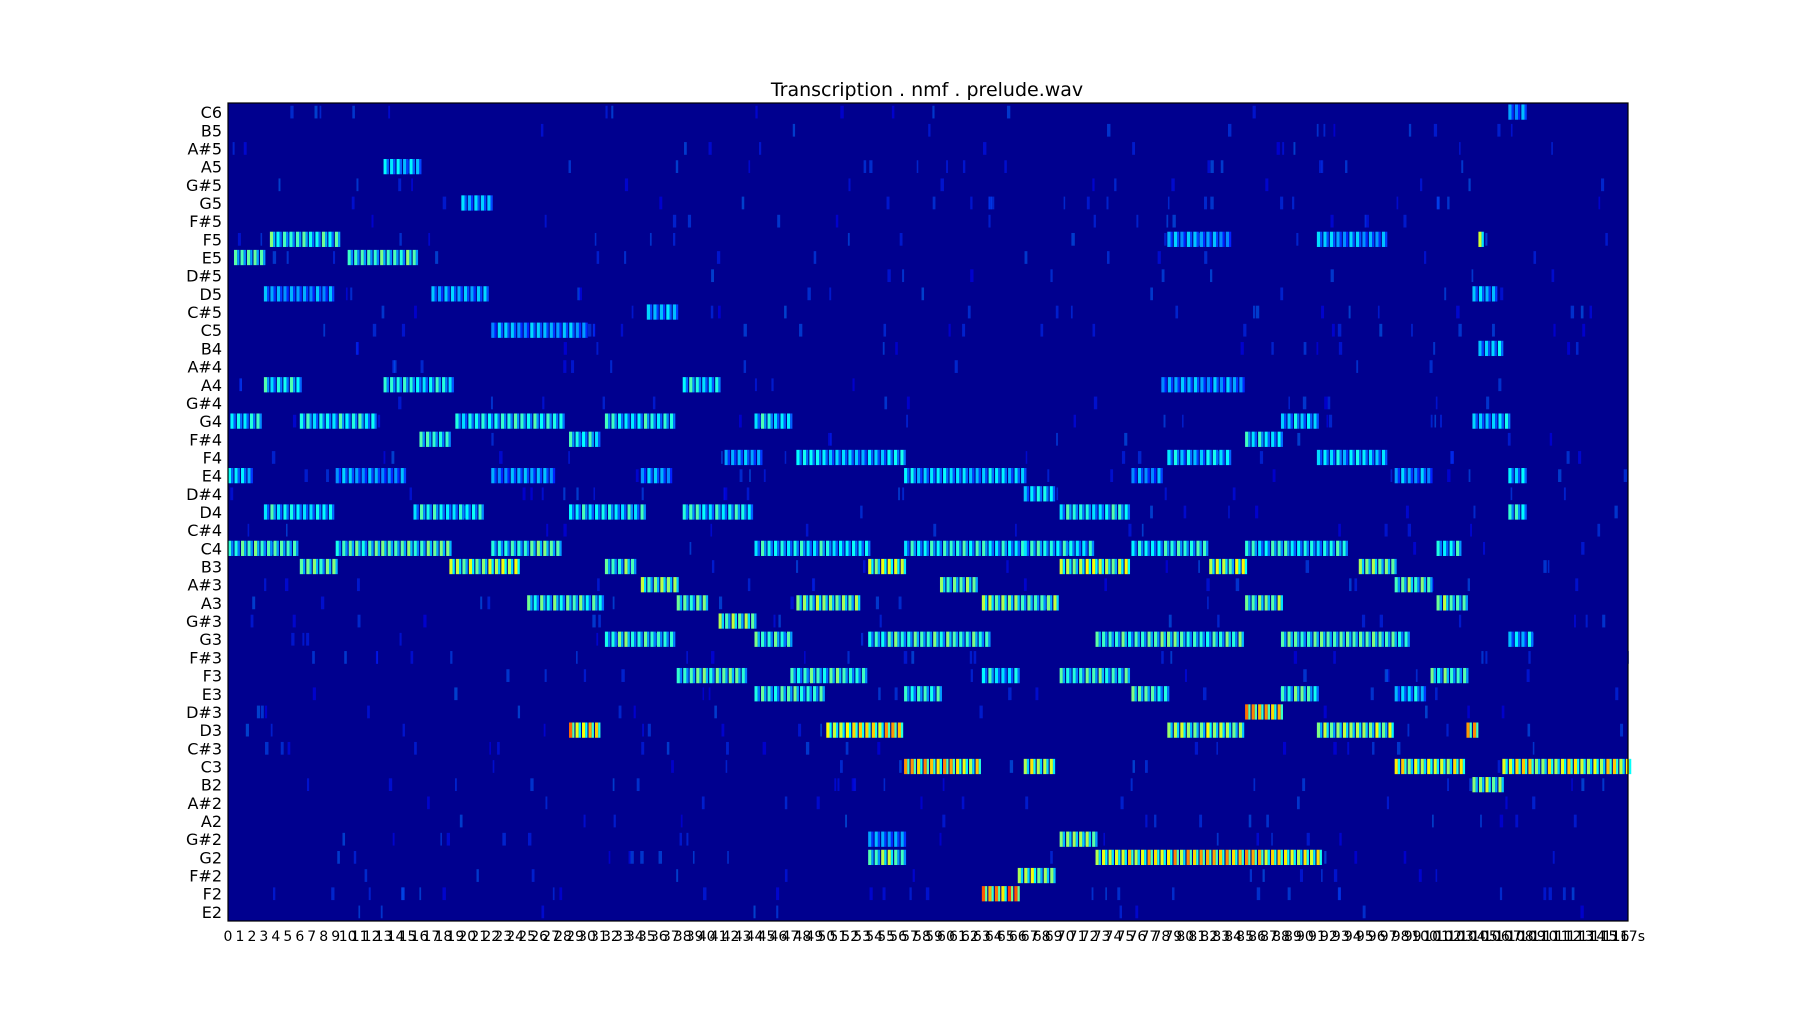  I want to click on note-segment-e3, so click(923, 694).